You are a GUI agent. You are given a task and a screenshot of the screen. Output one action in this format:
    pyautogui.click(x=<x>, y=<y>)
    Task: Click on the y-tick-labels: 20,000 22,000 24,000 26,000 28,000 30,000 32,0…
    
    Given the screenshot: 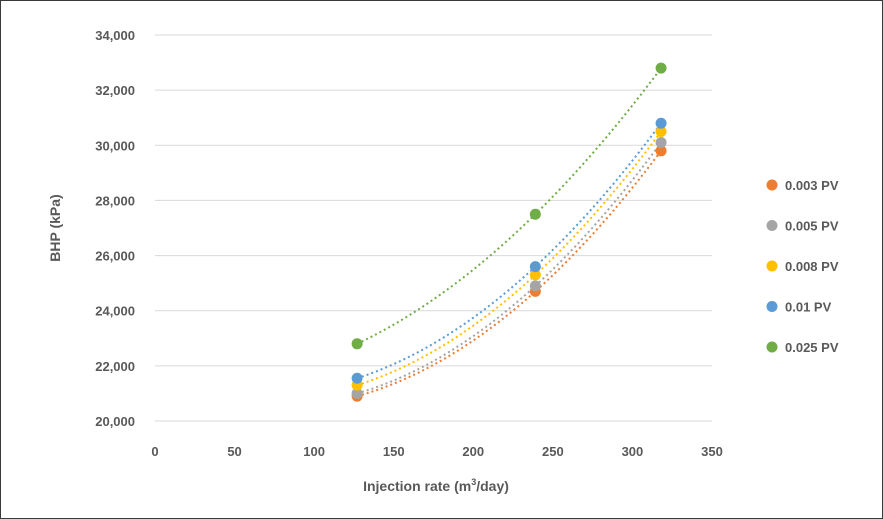 What is the action you would take?
    pyautogui.click(x=115, y=228)
    